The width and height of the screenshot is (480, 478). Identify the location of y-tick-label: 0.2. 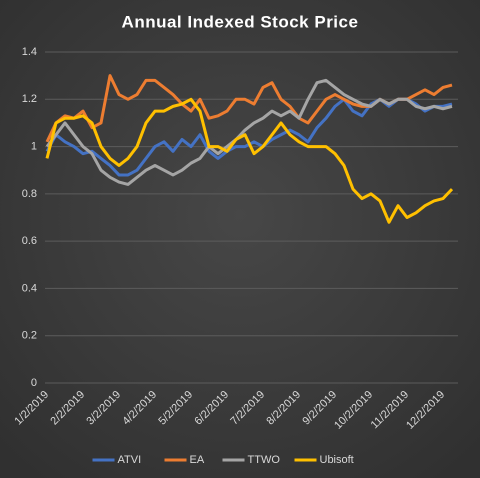
(29, 336).